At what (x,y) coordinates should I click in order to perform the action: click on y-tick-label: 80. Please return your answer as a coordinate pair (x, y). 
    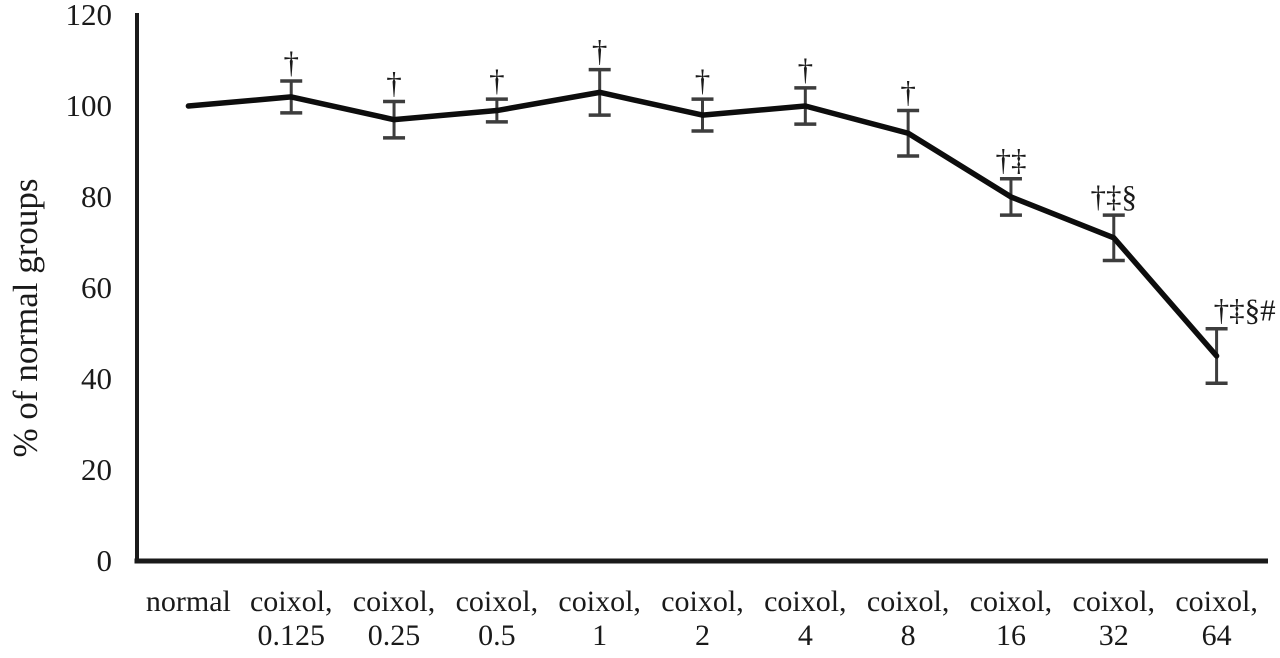
    Looking at the image, I should click on (96, 196).